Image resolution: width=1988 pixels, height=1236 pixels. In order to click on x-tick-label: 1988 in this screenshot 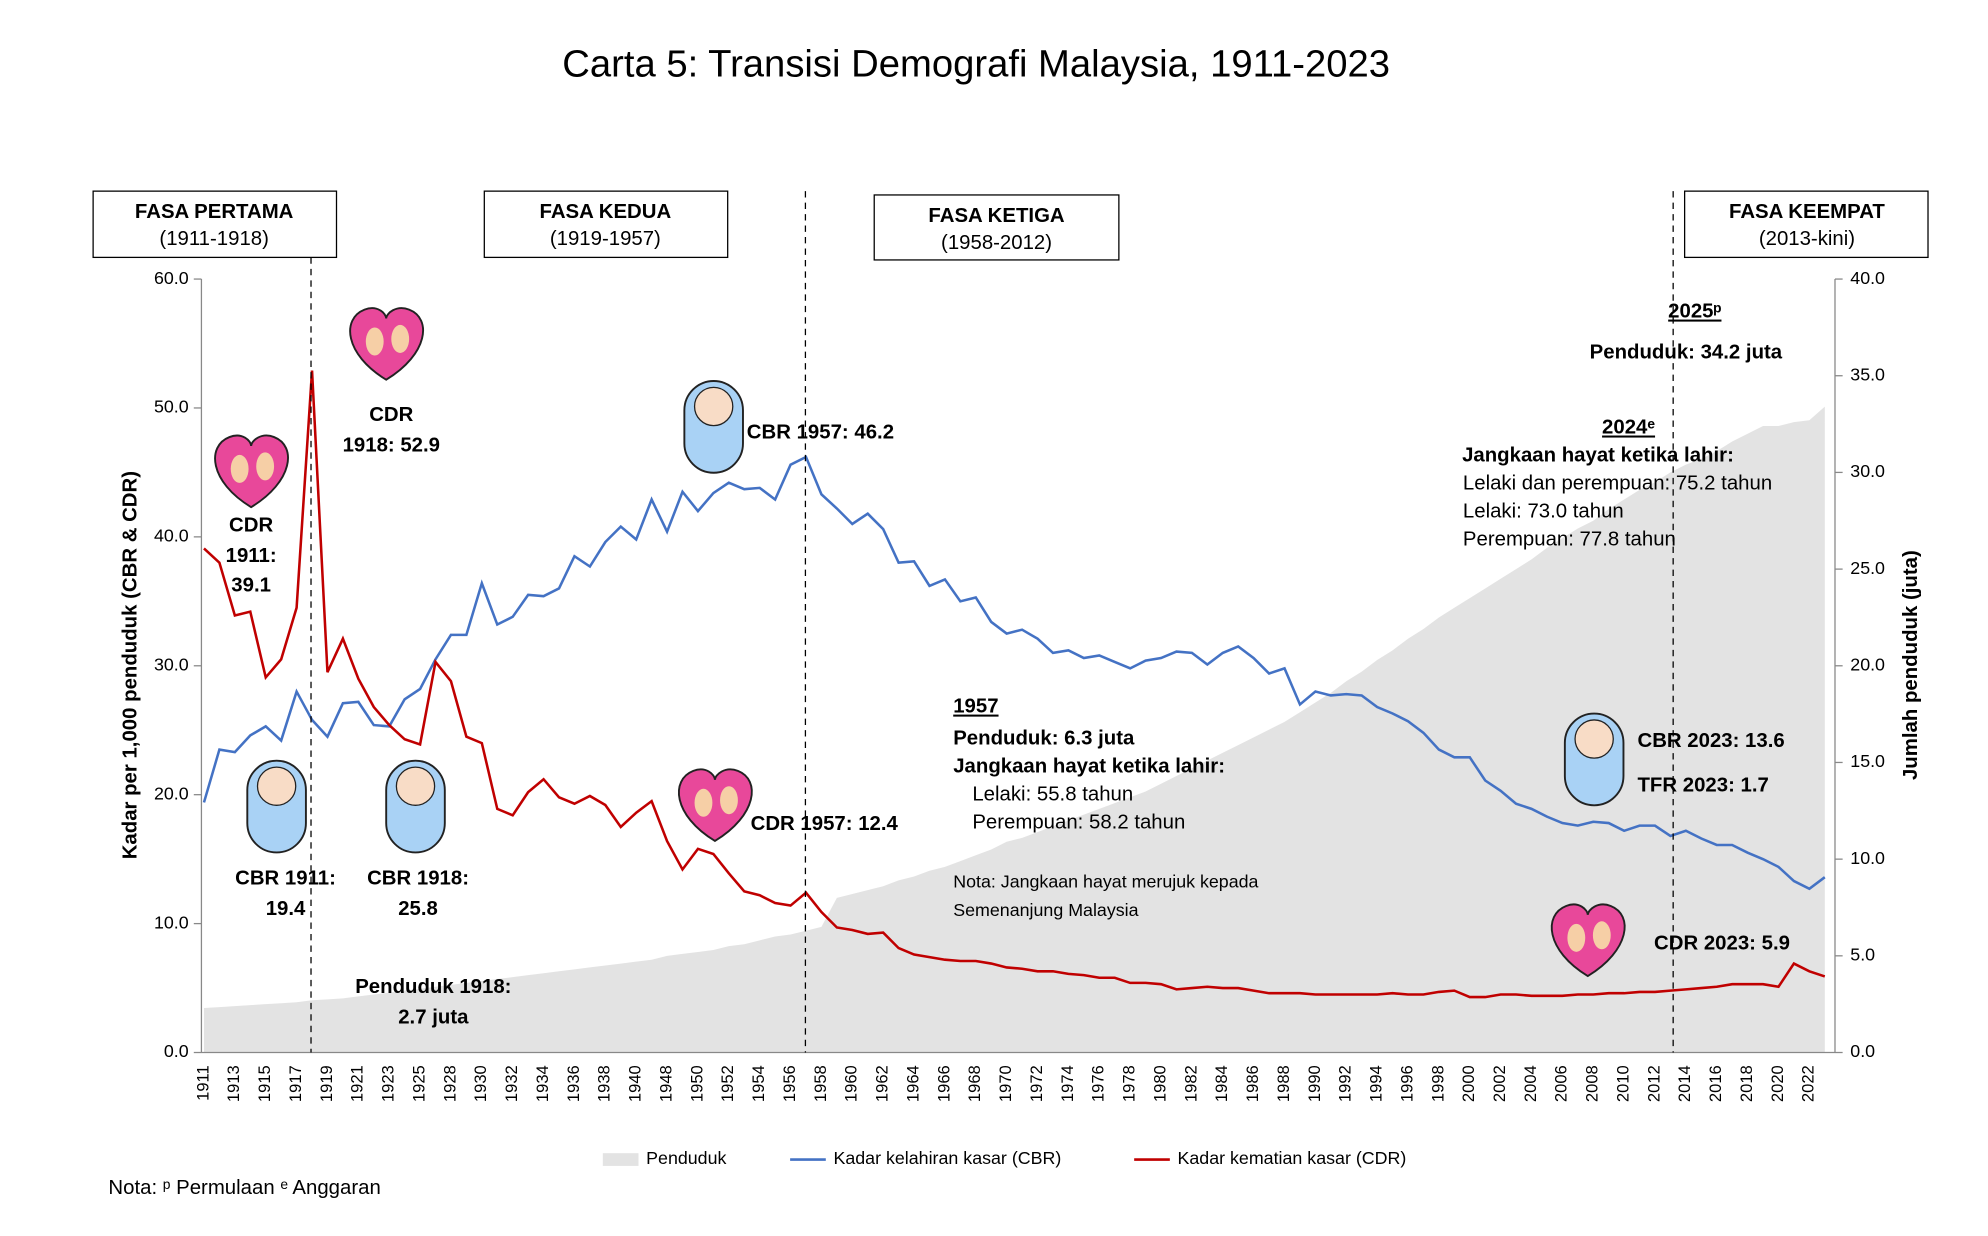, I will do `click(1283, 1083)`.